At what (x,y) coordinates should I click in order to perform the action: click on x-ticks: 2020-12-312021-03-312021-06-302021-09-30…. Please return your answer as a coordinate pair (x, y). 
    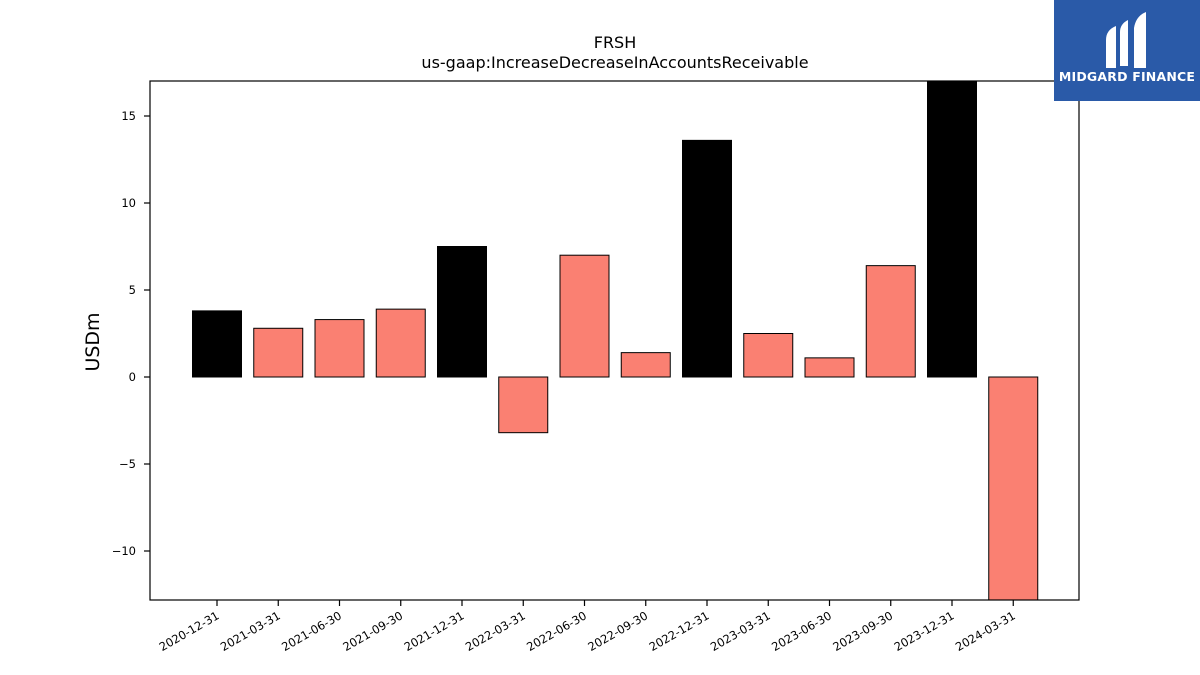
    Looking at the image, I should click on (587, 627).